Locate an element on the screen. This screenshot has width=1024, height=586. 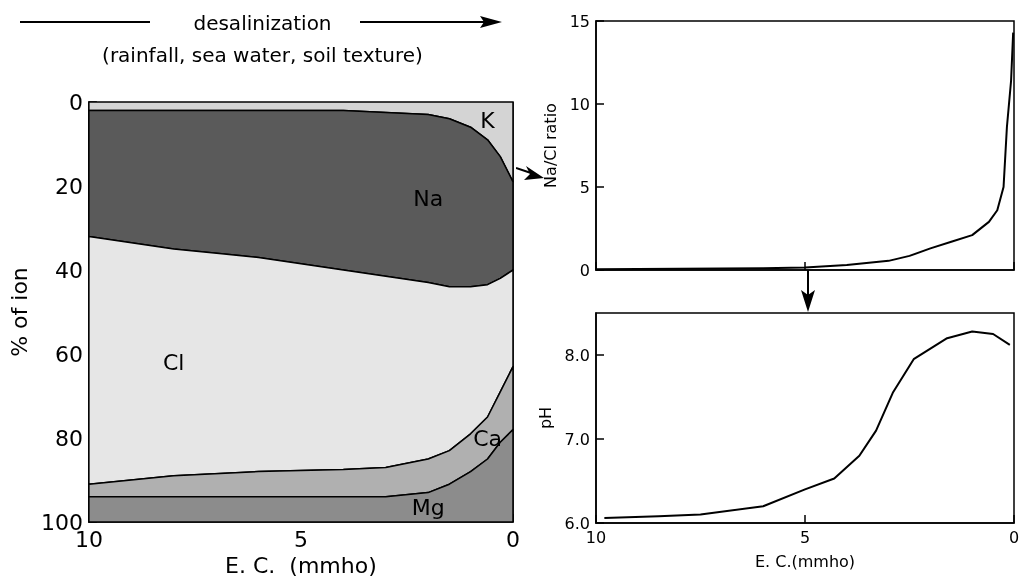
line-series is located at coordinates (807, 424).